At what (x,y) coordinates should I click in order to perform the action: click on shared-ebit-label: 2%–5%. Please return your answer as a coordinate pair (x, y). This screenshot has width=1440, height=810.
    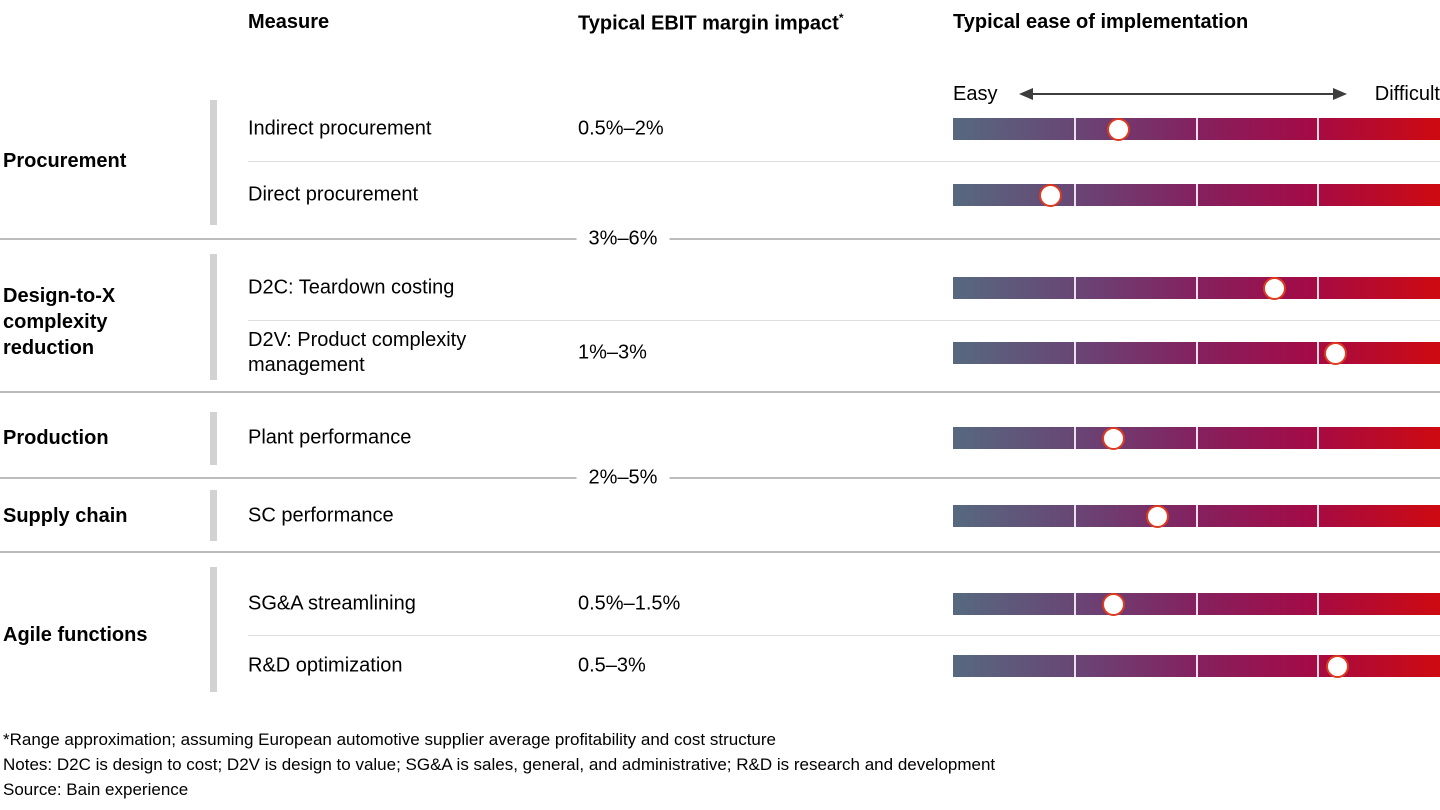
    Looking at the image, I should click on (623, 478).